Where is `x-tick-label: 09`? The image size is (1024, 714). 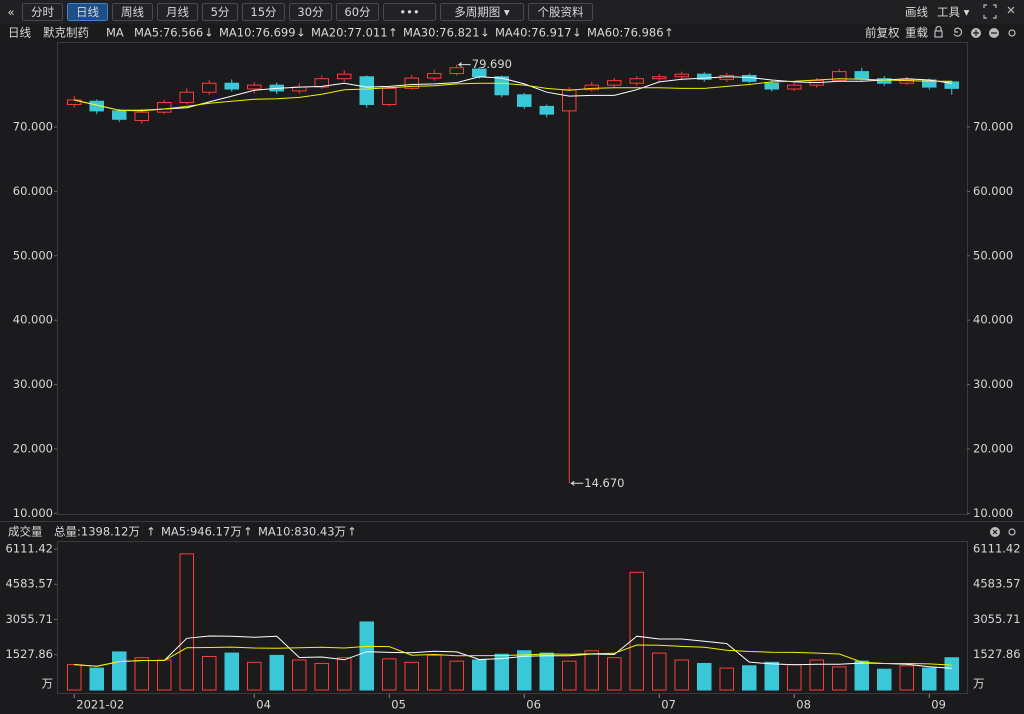
x-tick-label: 09 is located at coordinates (938, 705).